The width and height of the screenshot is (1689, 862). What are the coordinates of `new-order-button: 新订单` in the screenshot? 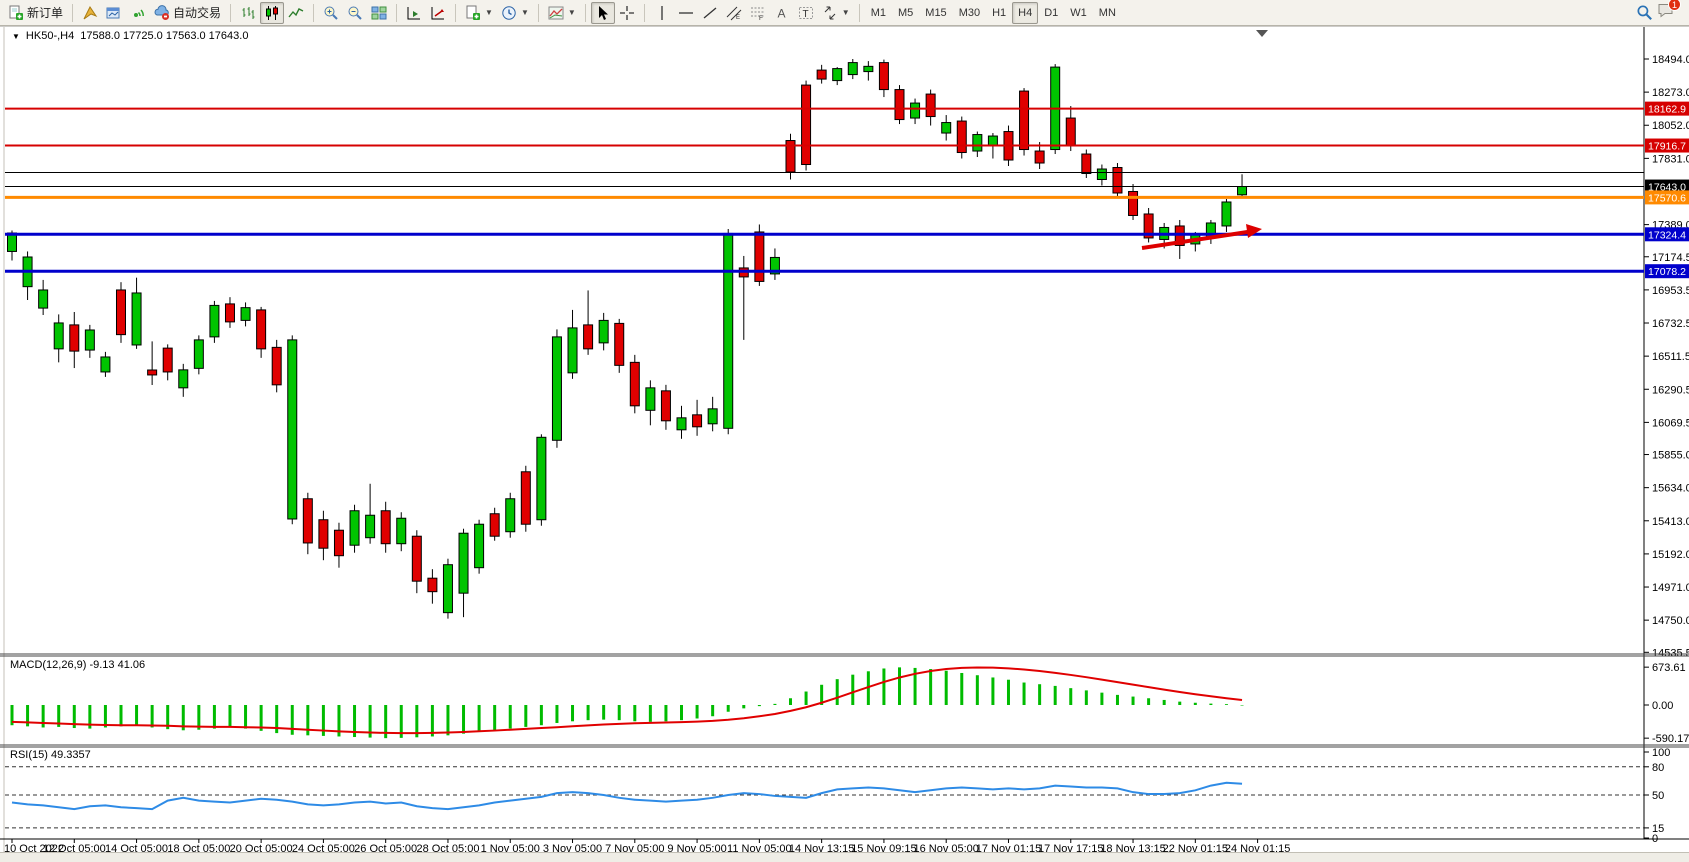 It's located at (35, 13).